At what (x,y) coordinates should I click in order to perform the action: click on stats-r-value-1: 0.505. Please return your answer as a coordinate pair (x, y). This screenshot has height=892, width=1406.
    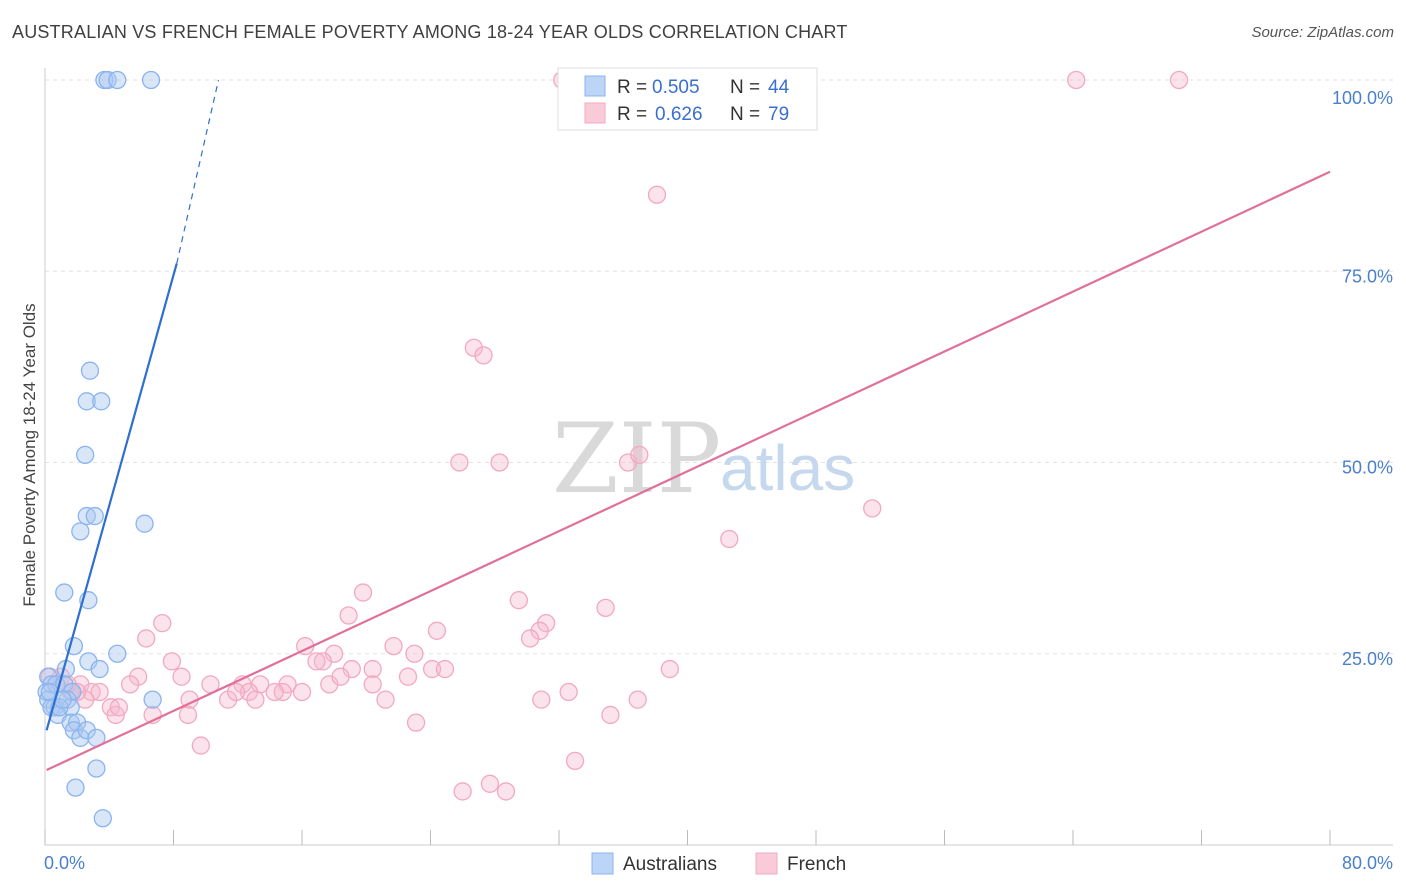
    Looking at the image, I should click on (676, 87).